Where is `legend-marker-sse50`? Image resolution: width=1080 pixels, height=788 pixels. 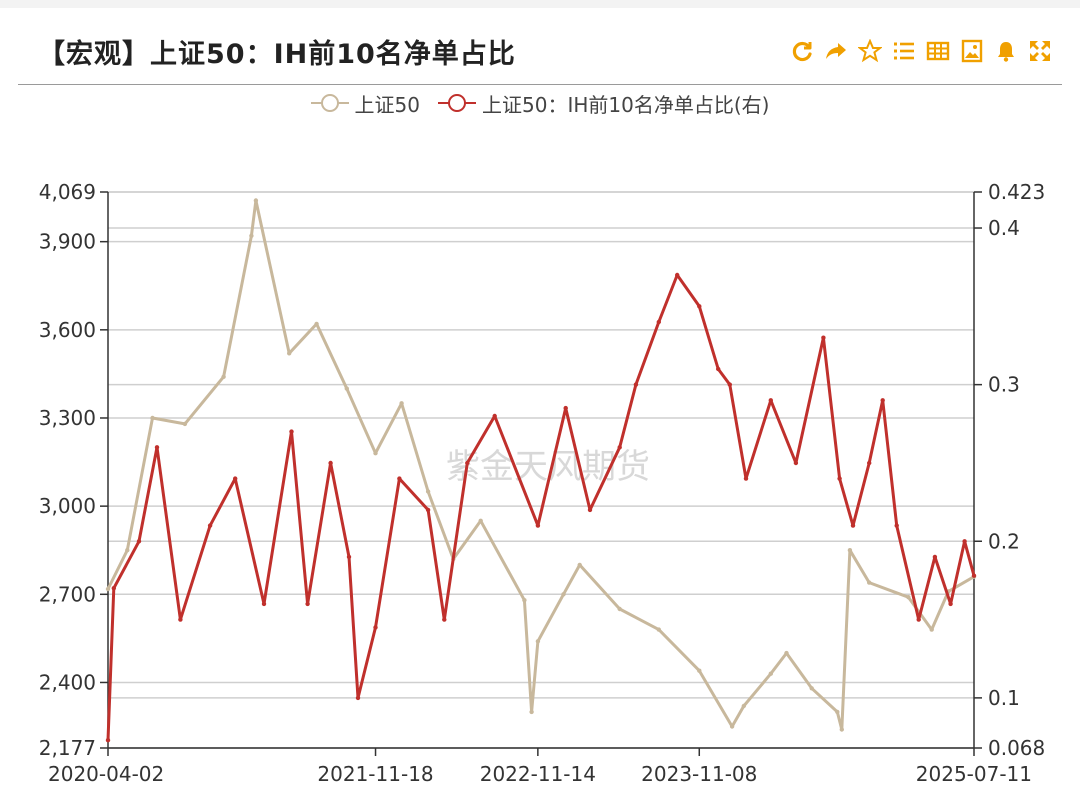
legend-marker-sse50 is located at coordinates (329, 103).